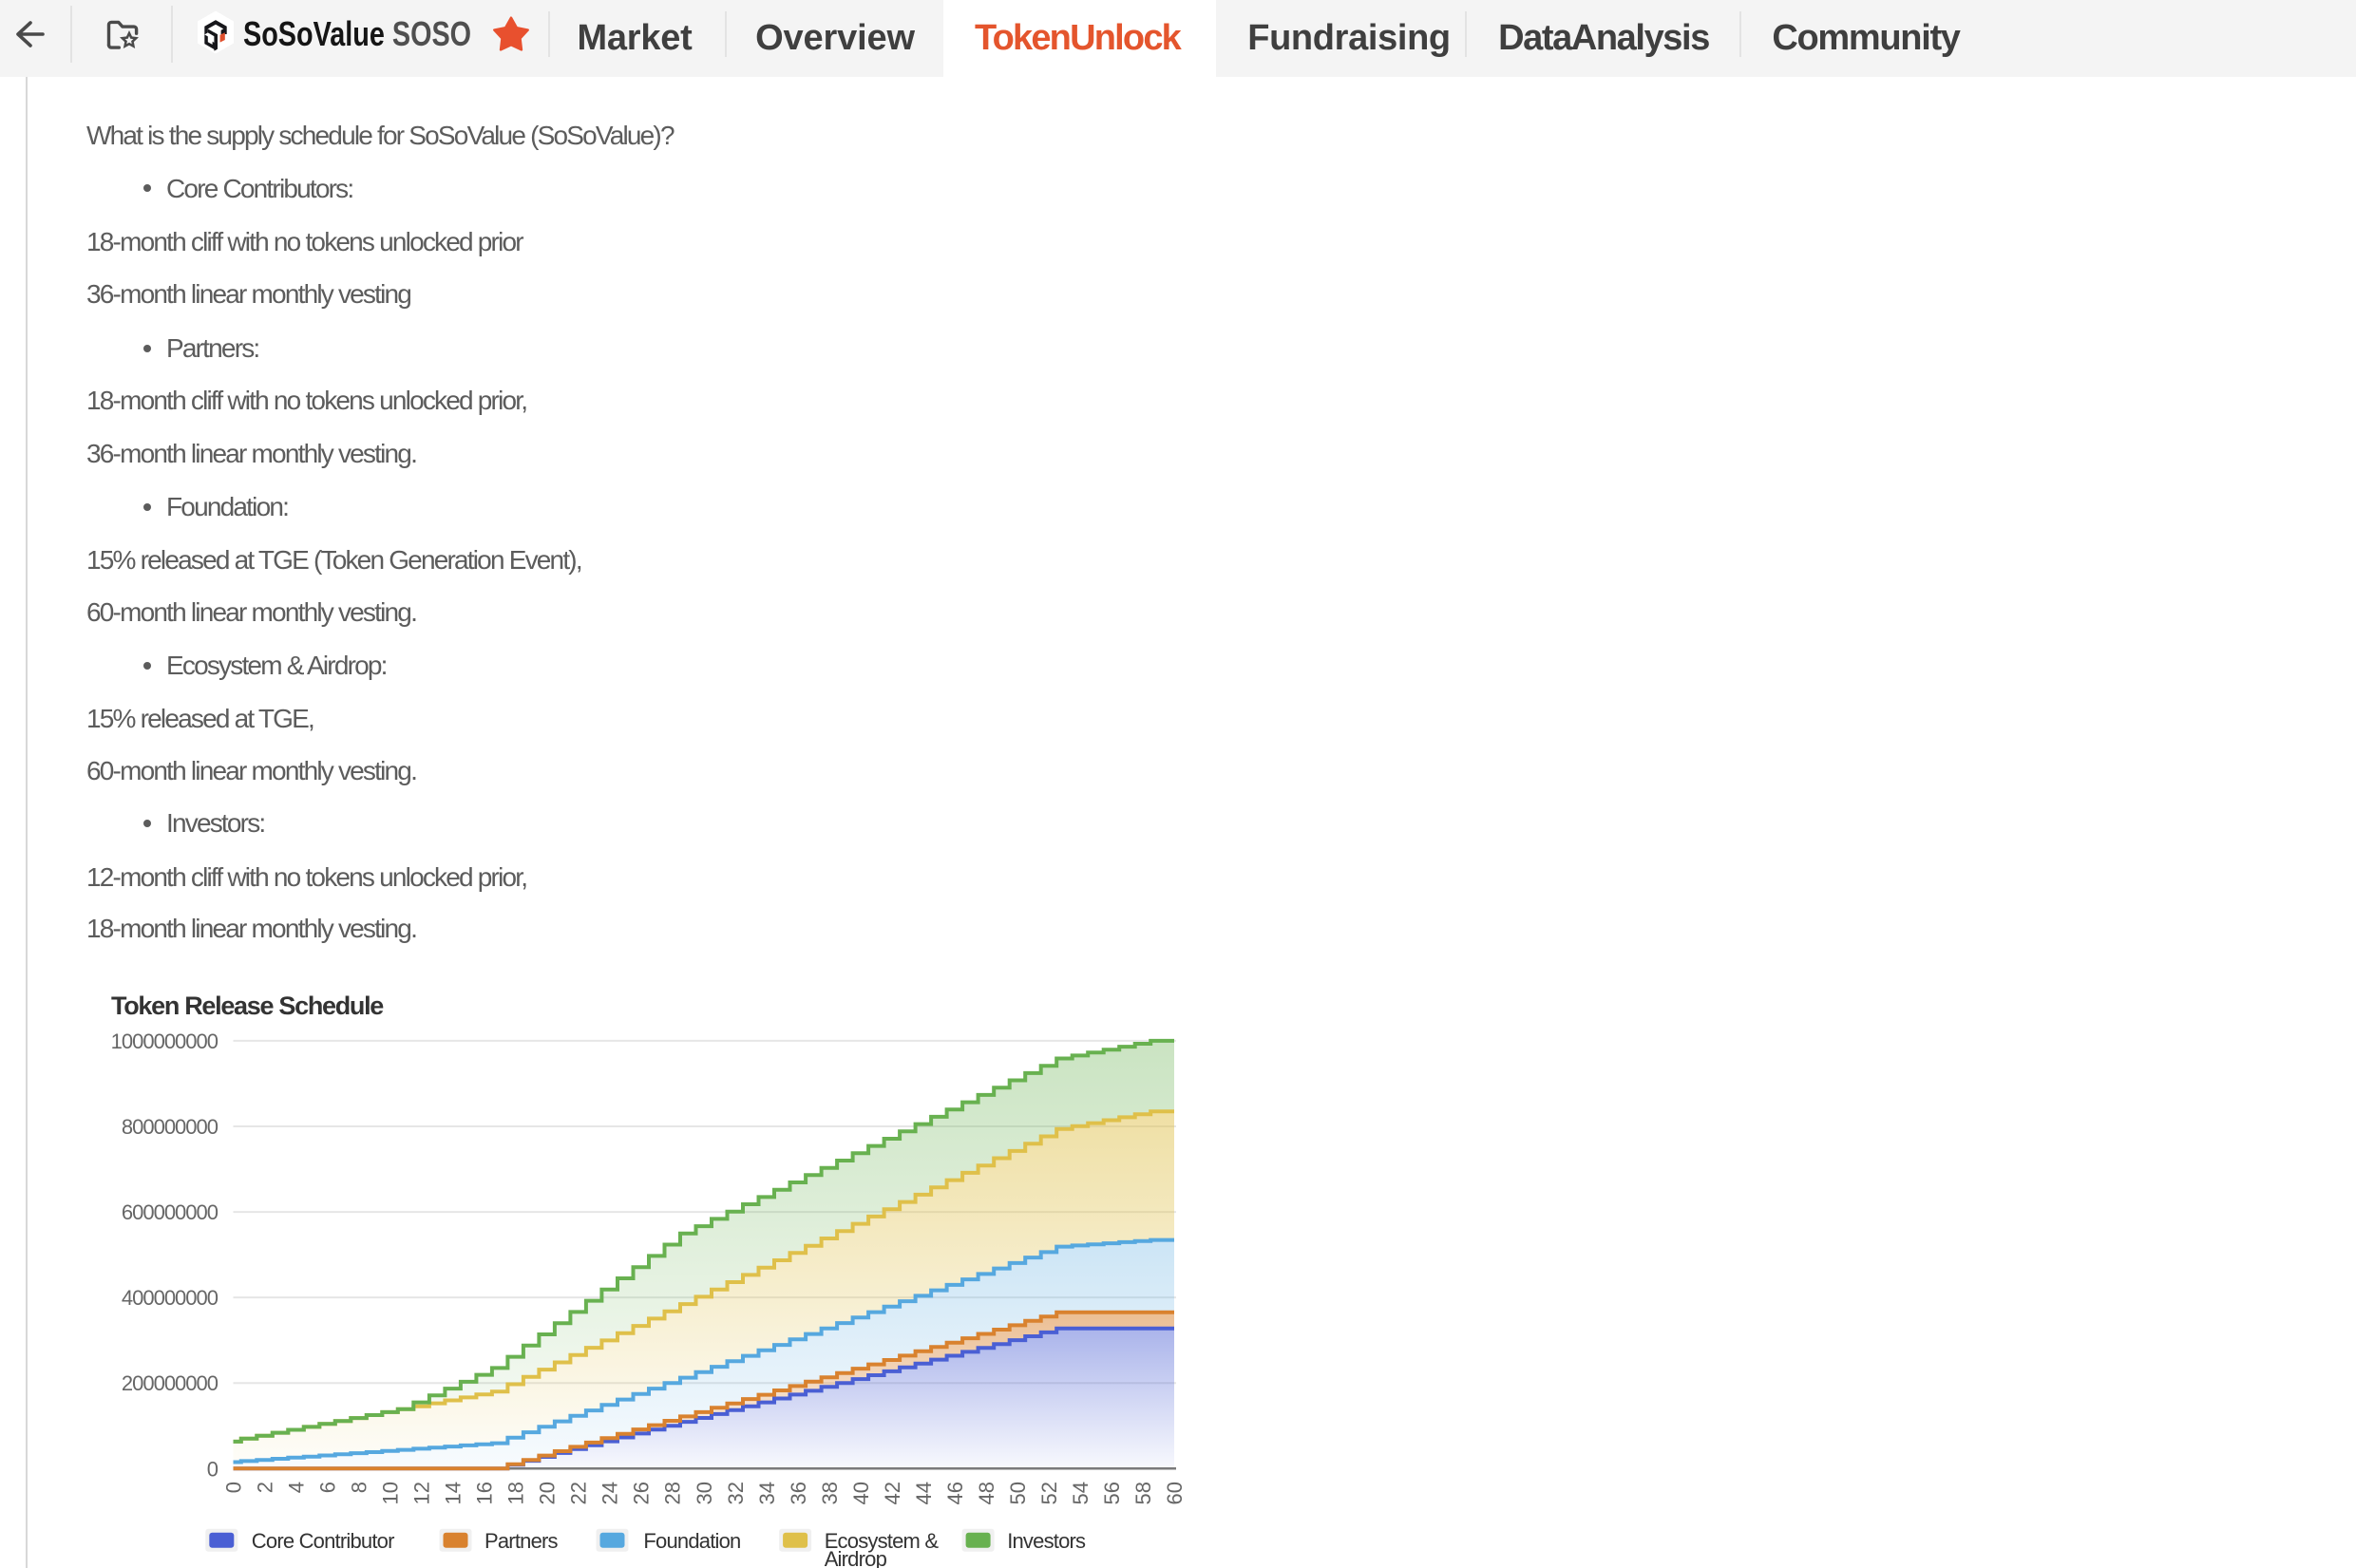 Image resolution: width=2356 pixels, height=1568 pixels. What do you see at coordinates (454, 1493) in the screenshot?
I see `svg-text: 14` at bounding box center [454, 1493].